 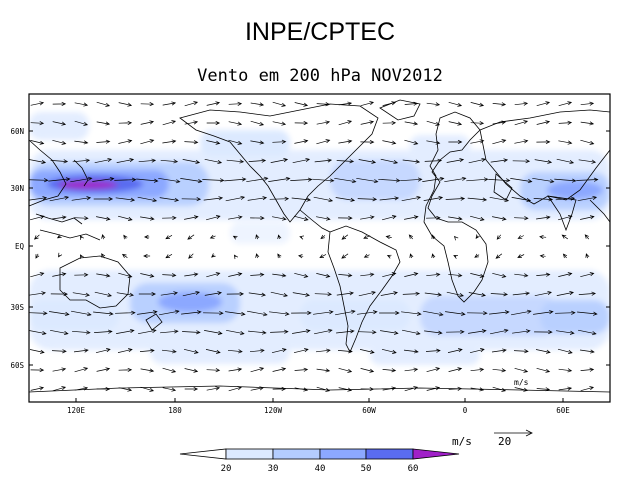 What do you see at coordinates (318, 410) in the screenshot?
I see `longitude-axis: 120E 180 120W 60W 0 60E` at bounding box center [318, 410].